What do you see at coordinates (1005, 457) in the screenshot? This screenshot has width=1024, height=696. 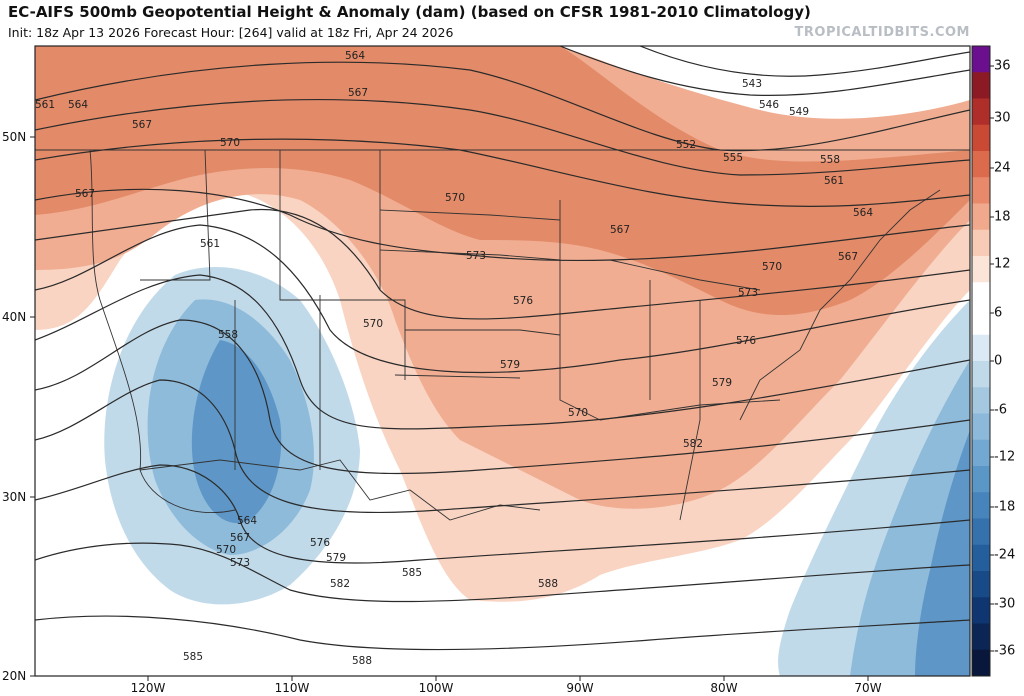 I see `colorbar-tick-label: -12` at bounding box center [1005, 457].